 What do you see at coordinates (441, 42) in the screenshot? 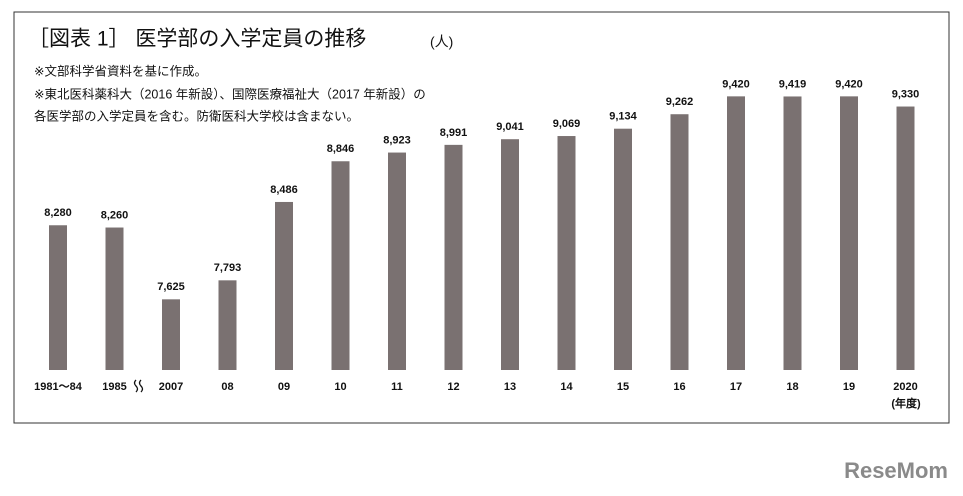
I see `unit-label: (人)` at bounding box center [441, 42].